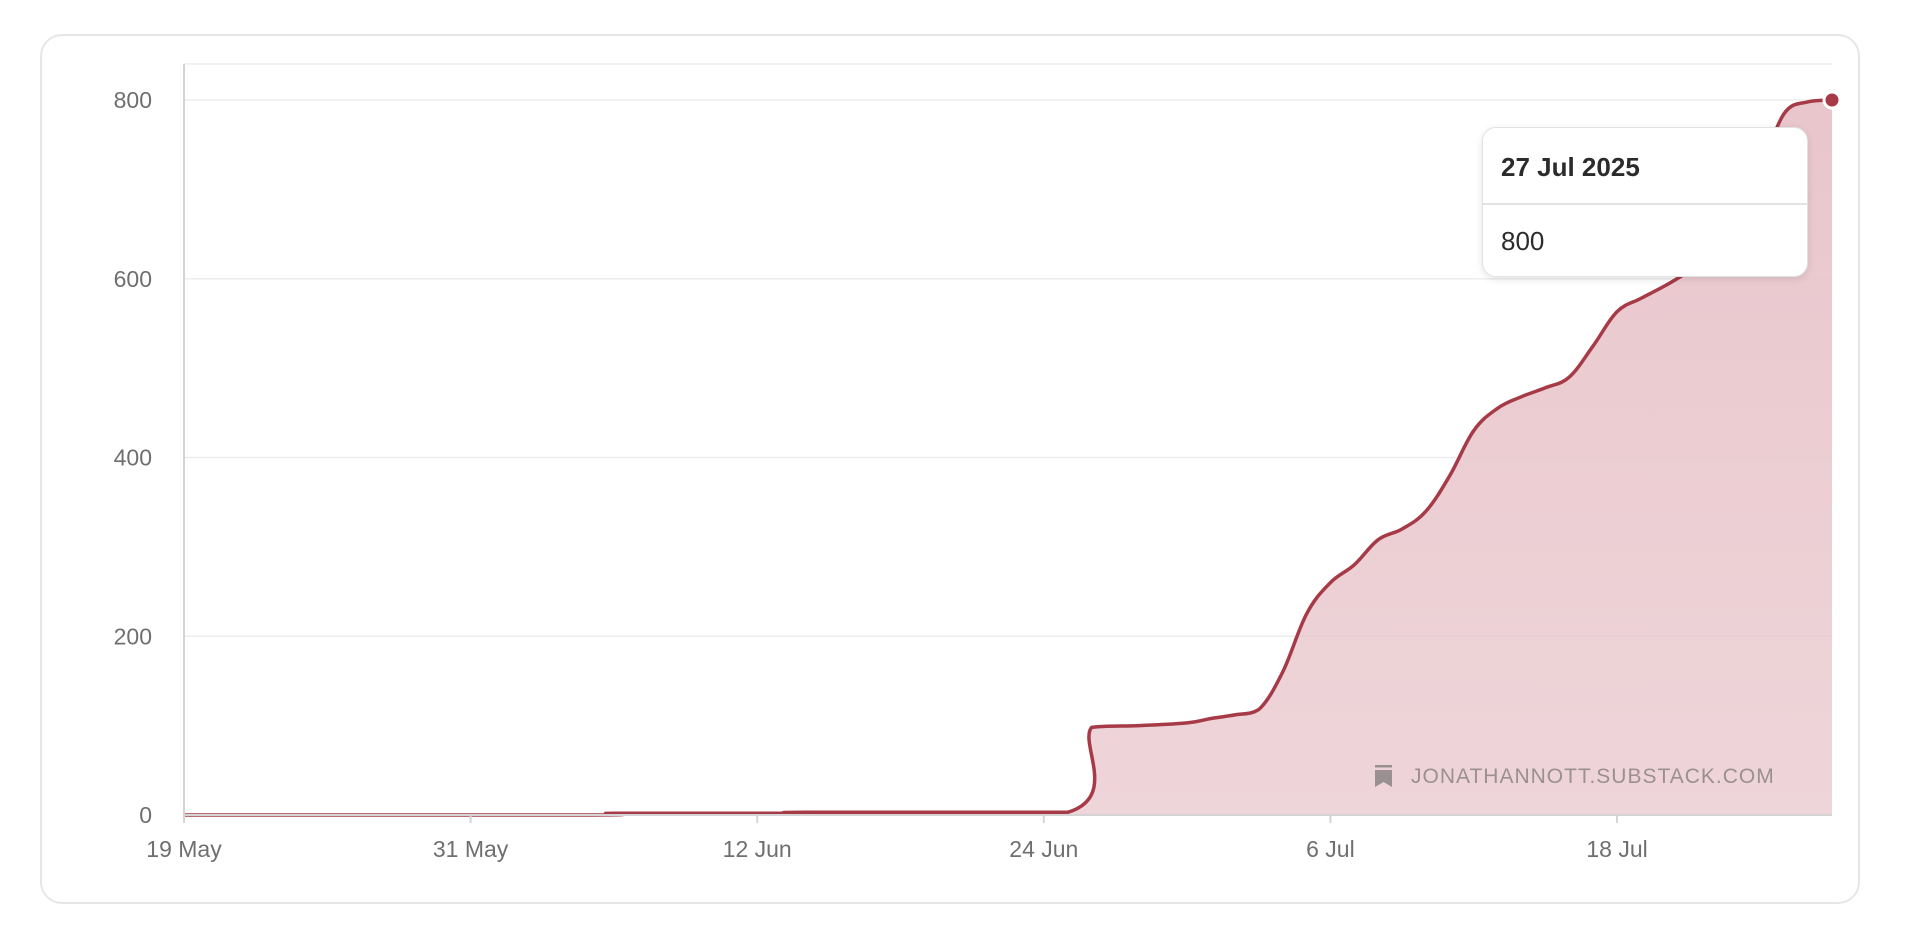  I want to click on tooltip-date: 27 Jul 2025, so click(1570, 167).